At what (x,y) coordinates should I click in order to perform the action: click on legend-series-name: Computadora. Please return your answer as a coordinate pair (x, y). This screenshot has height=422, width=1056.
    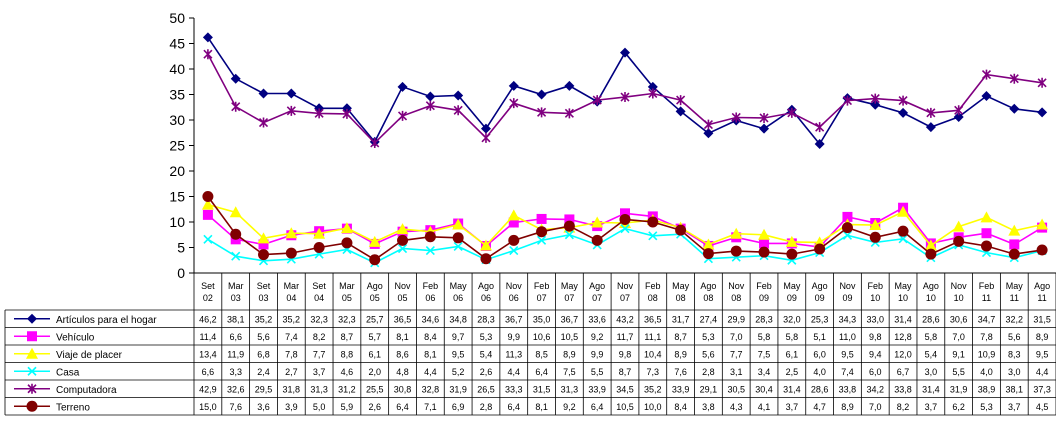
    Looking at the image, I should click on (86, 390).